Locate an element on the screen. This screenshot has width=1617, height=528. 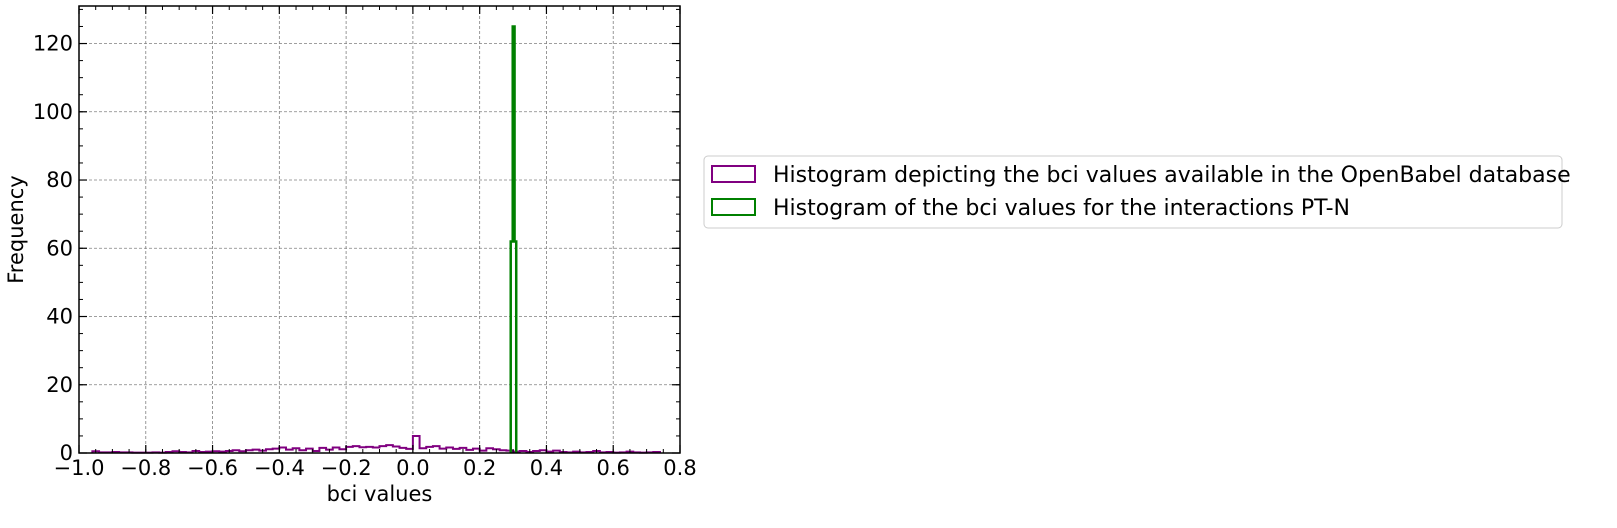
x-tick-label: 0.4 is located at coordinates (546, 468).